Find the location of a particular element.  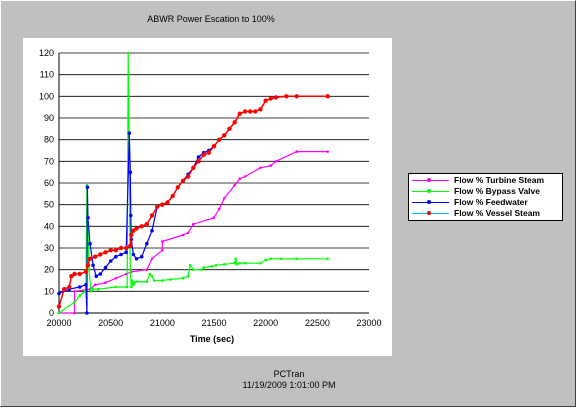

x-axis-label: Time (sec) is located at coordinates (212, 339).